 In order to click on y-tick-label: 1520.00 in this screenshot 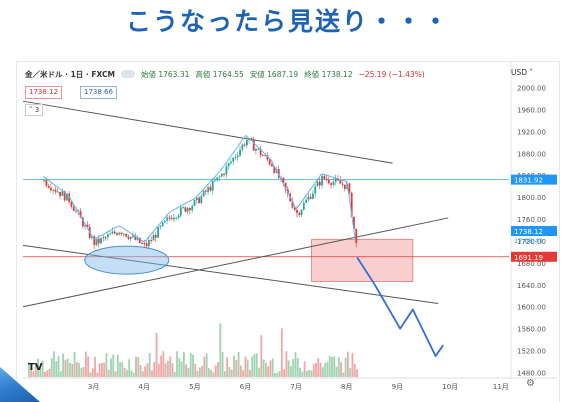, I will do `click(531, 352)`.